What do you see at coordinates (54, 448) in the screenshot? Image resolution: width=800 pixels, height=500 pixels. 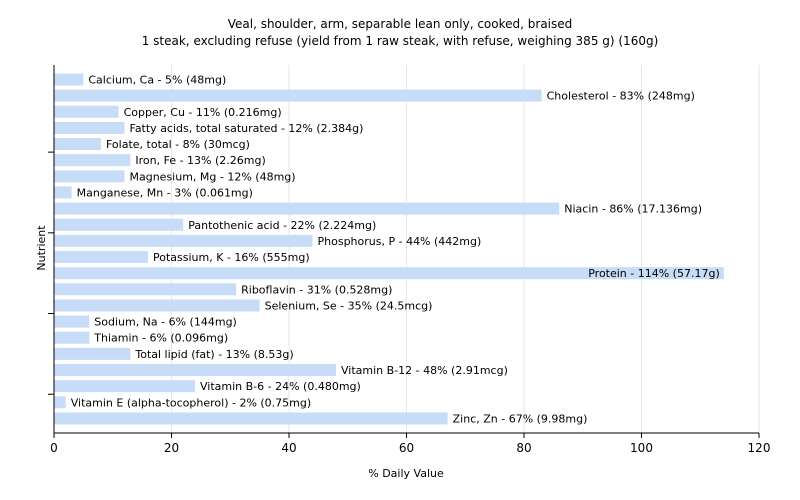 I see `x-tick-label: 0` at bounding box center [54, 448].